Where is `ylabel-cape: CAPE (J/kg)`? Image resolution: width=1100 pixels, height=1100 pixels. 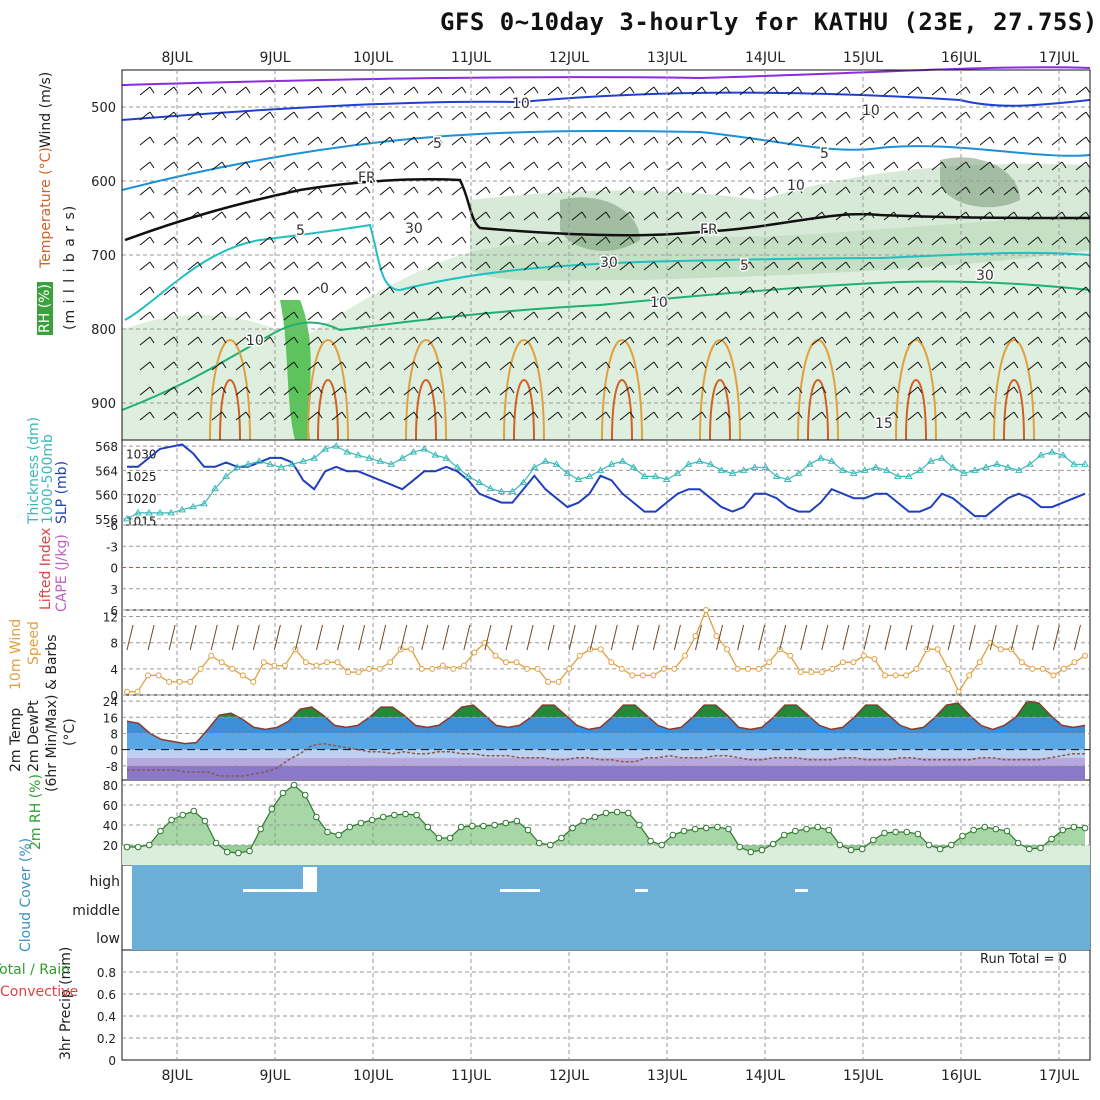 ylabel-cape: CAPE (J/kg) is located at coordinates (62, 573).